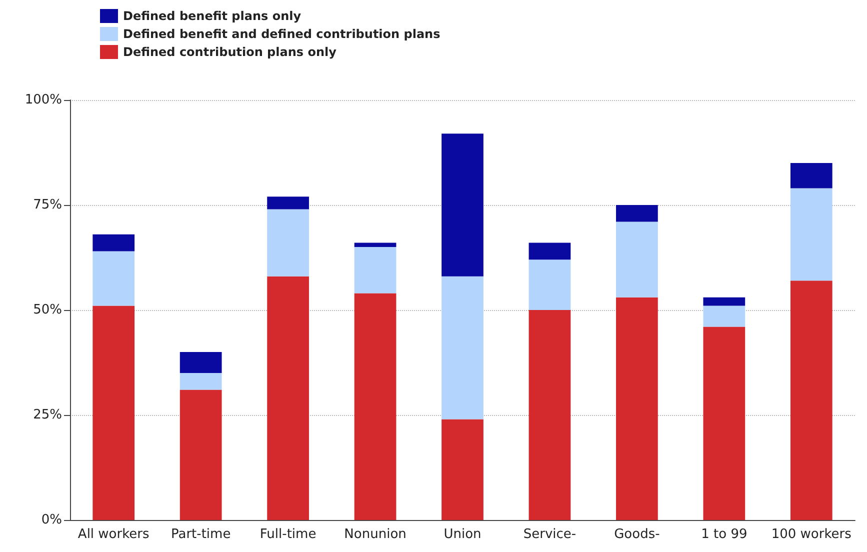 The image size is (867, 552). I want to click on x-tick-label: 100 workers, so click(811, 534).